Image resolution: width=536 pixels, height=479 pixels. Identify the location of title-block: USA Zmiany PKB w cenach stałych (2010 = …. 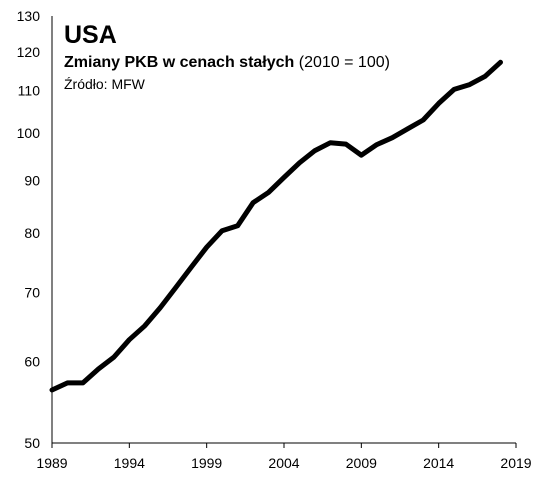
(227, 57).